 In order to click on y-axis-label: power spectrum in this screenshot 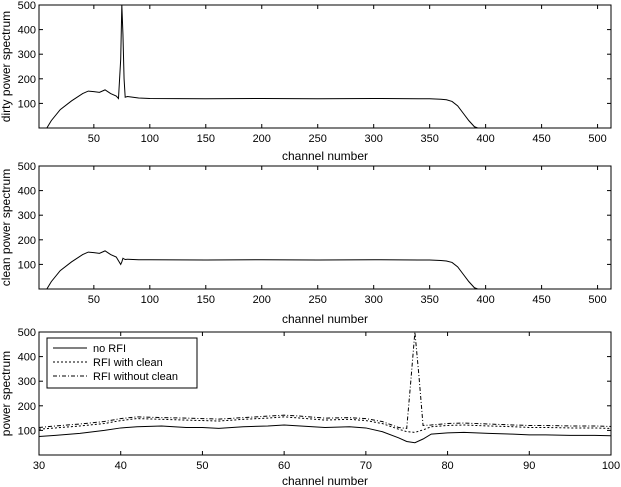, I will do `click(6, 393)`.